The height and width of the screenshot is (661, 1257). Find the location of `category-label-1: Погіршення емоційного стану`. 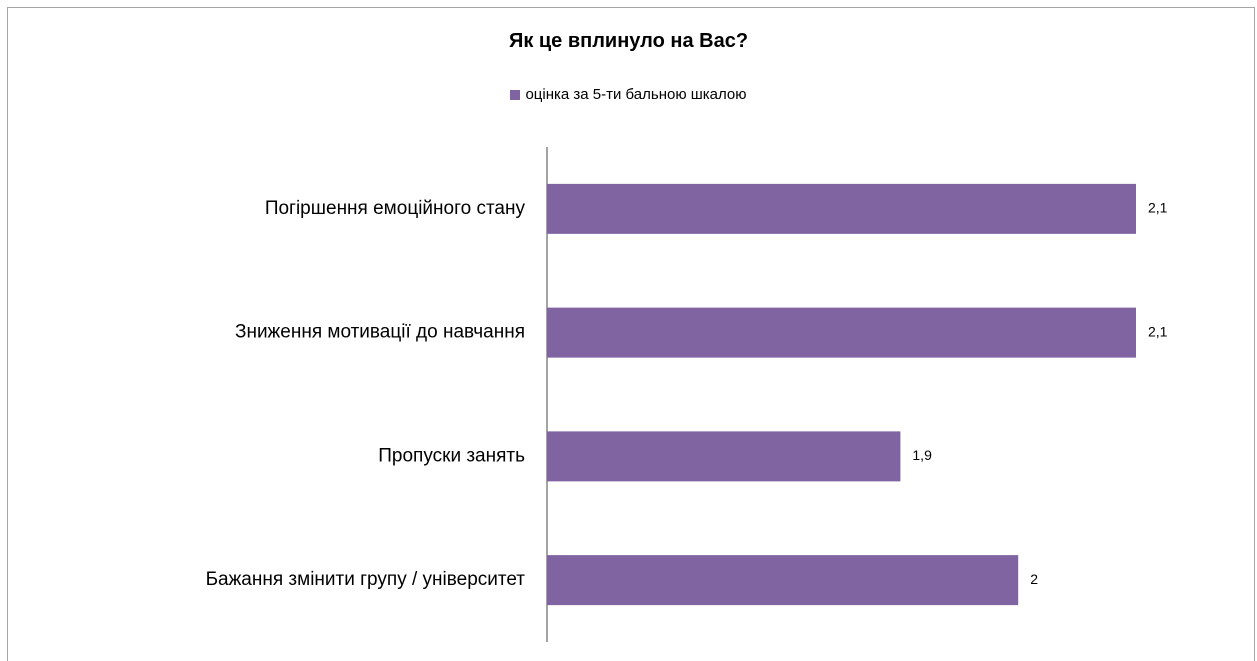

category-label-1: Погіршення емоційного стану is located at coordinates (395, 208).